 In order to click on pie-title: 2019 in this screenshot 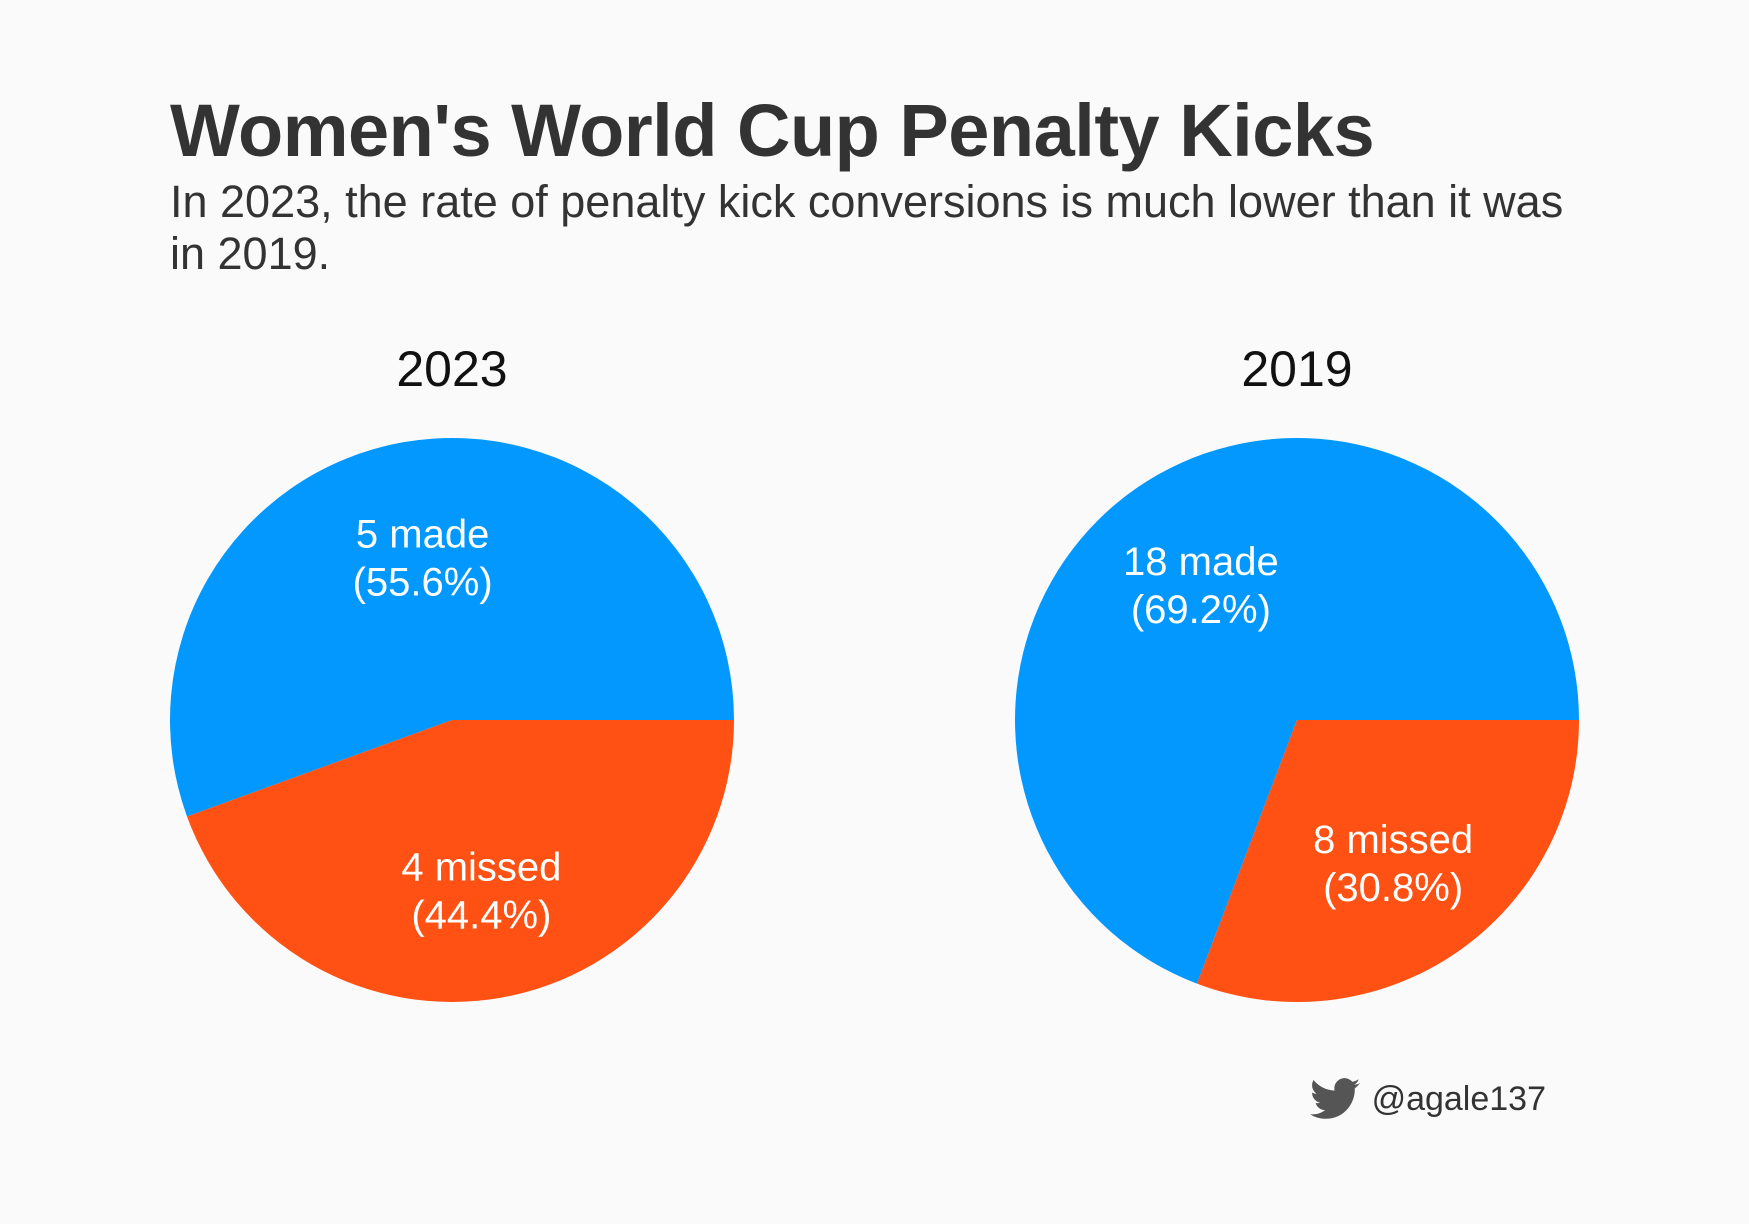, I will do `click(1296, 369)`.